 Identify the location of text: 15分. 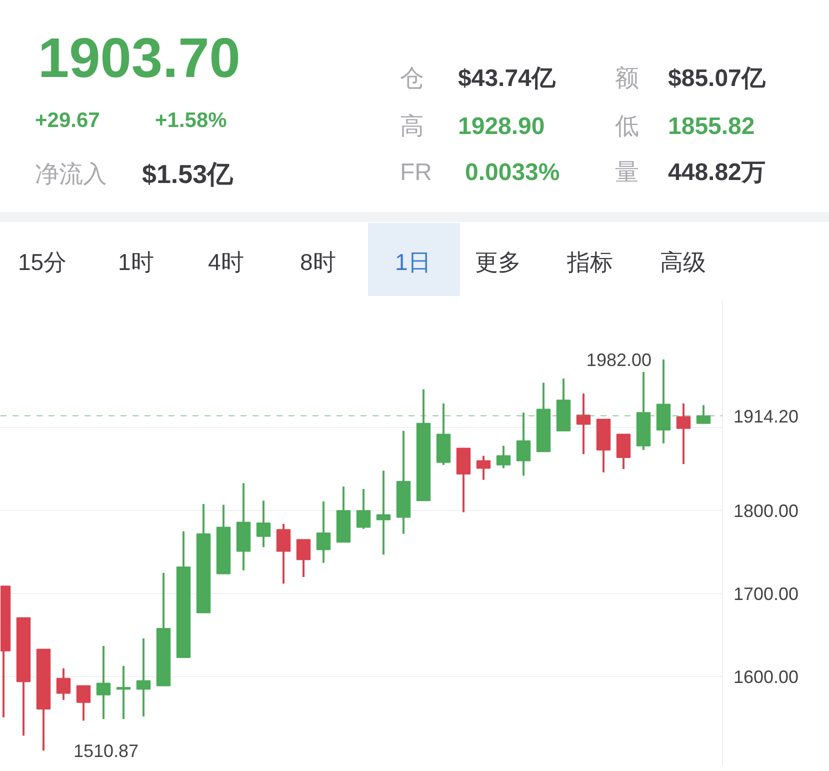
(42, 262).